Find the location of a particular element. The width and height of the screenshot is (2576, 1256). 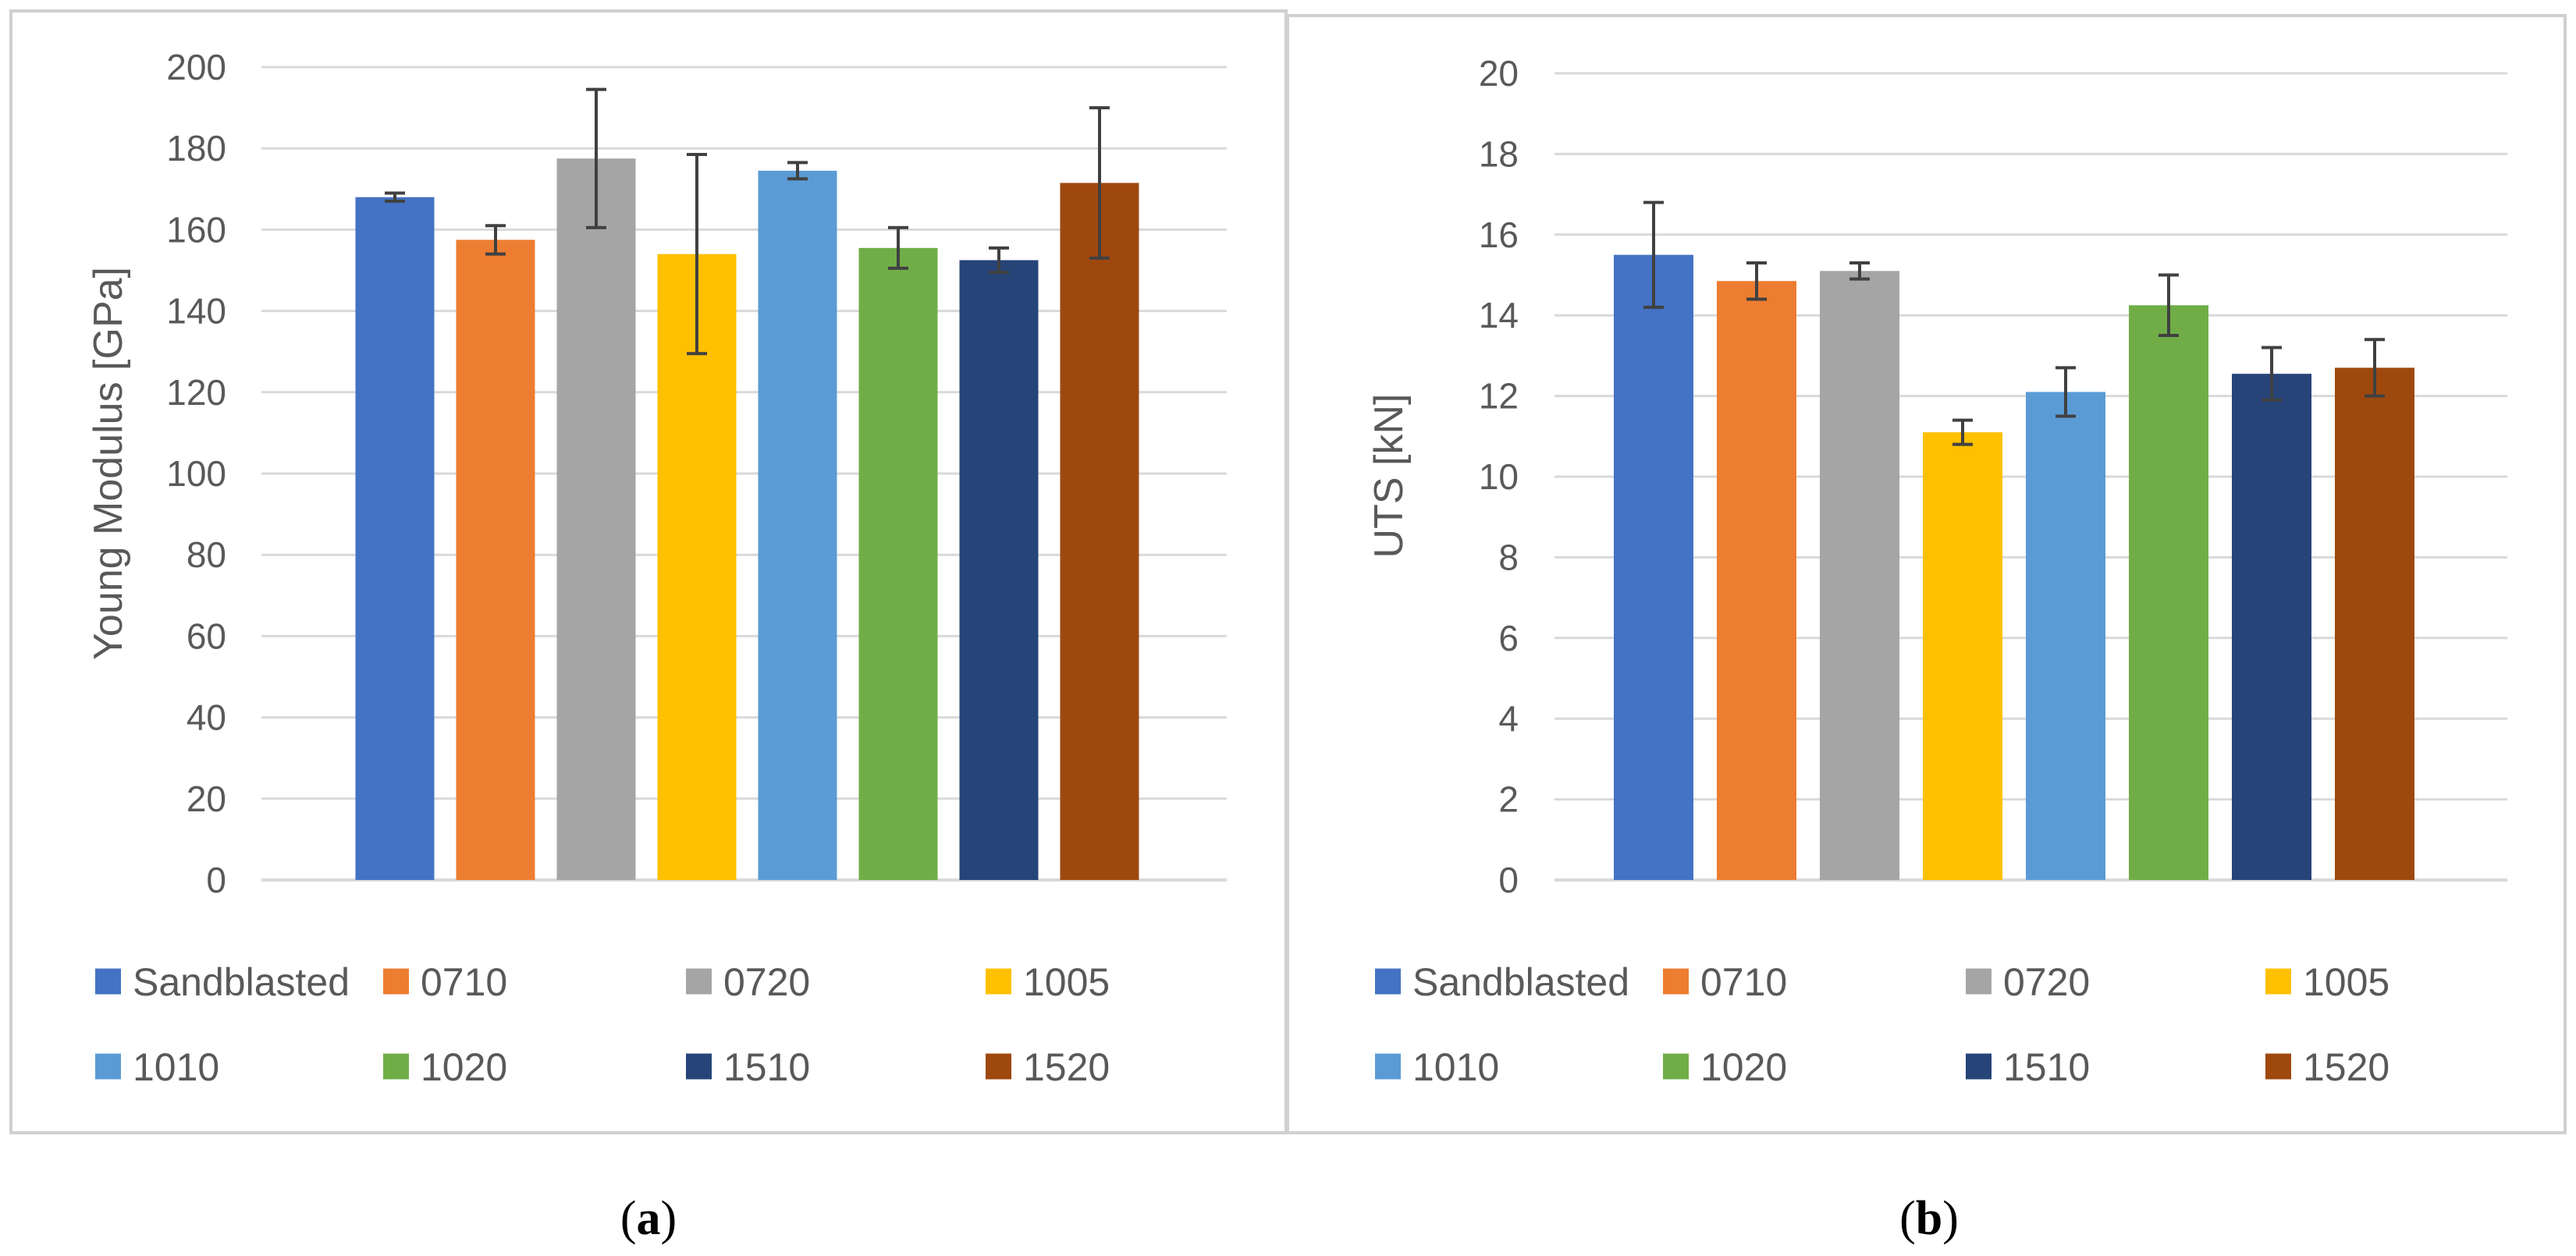

chart-a-legend-label: 0710 is located at coordinates (464, 982).